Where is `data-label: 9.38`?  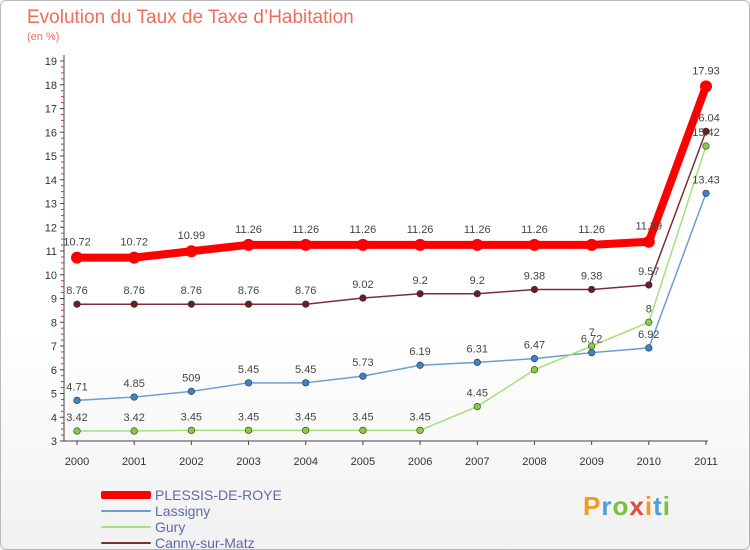 data-label: 9.38 is located at coordinates (534, 276).